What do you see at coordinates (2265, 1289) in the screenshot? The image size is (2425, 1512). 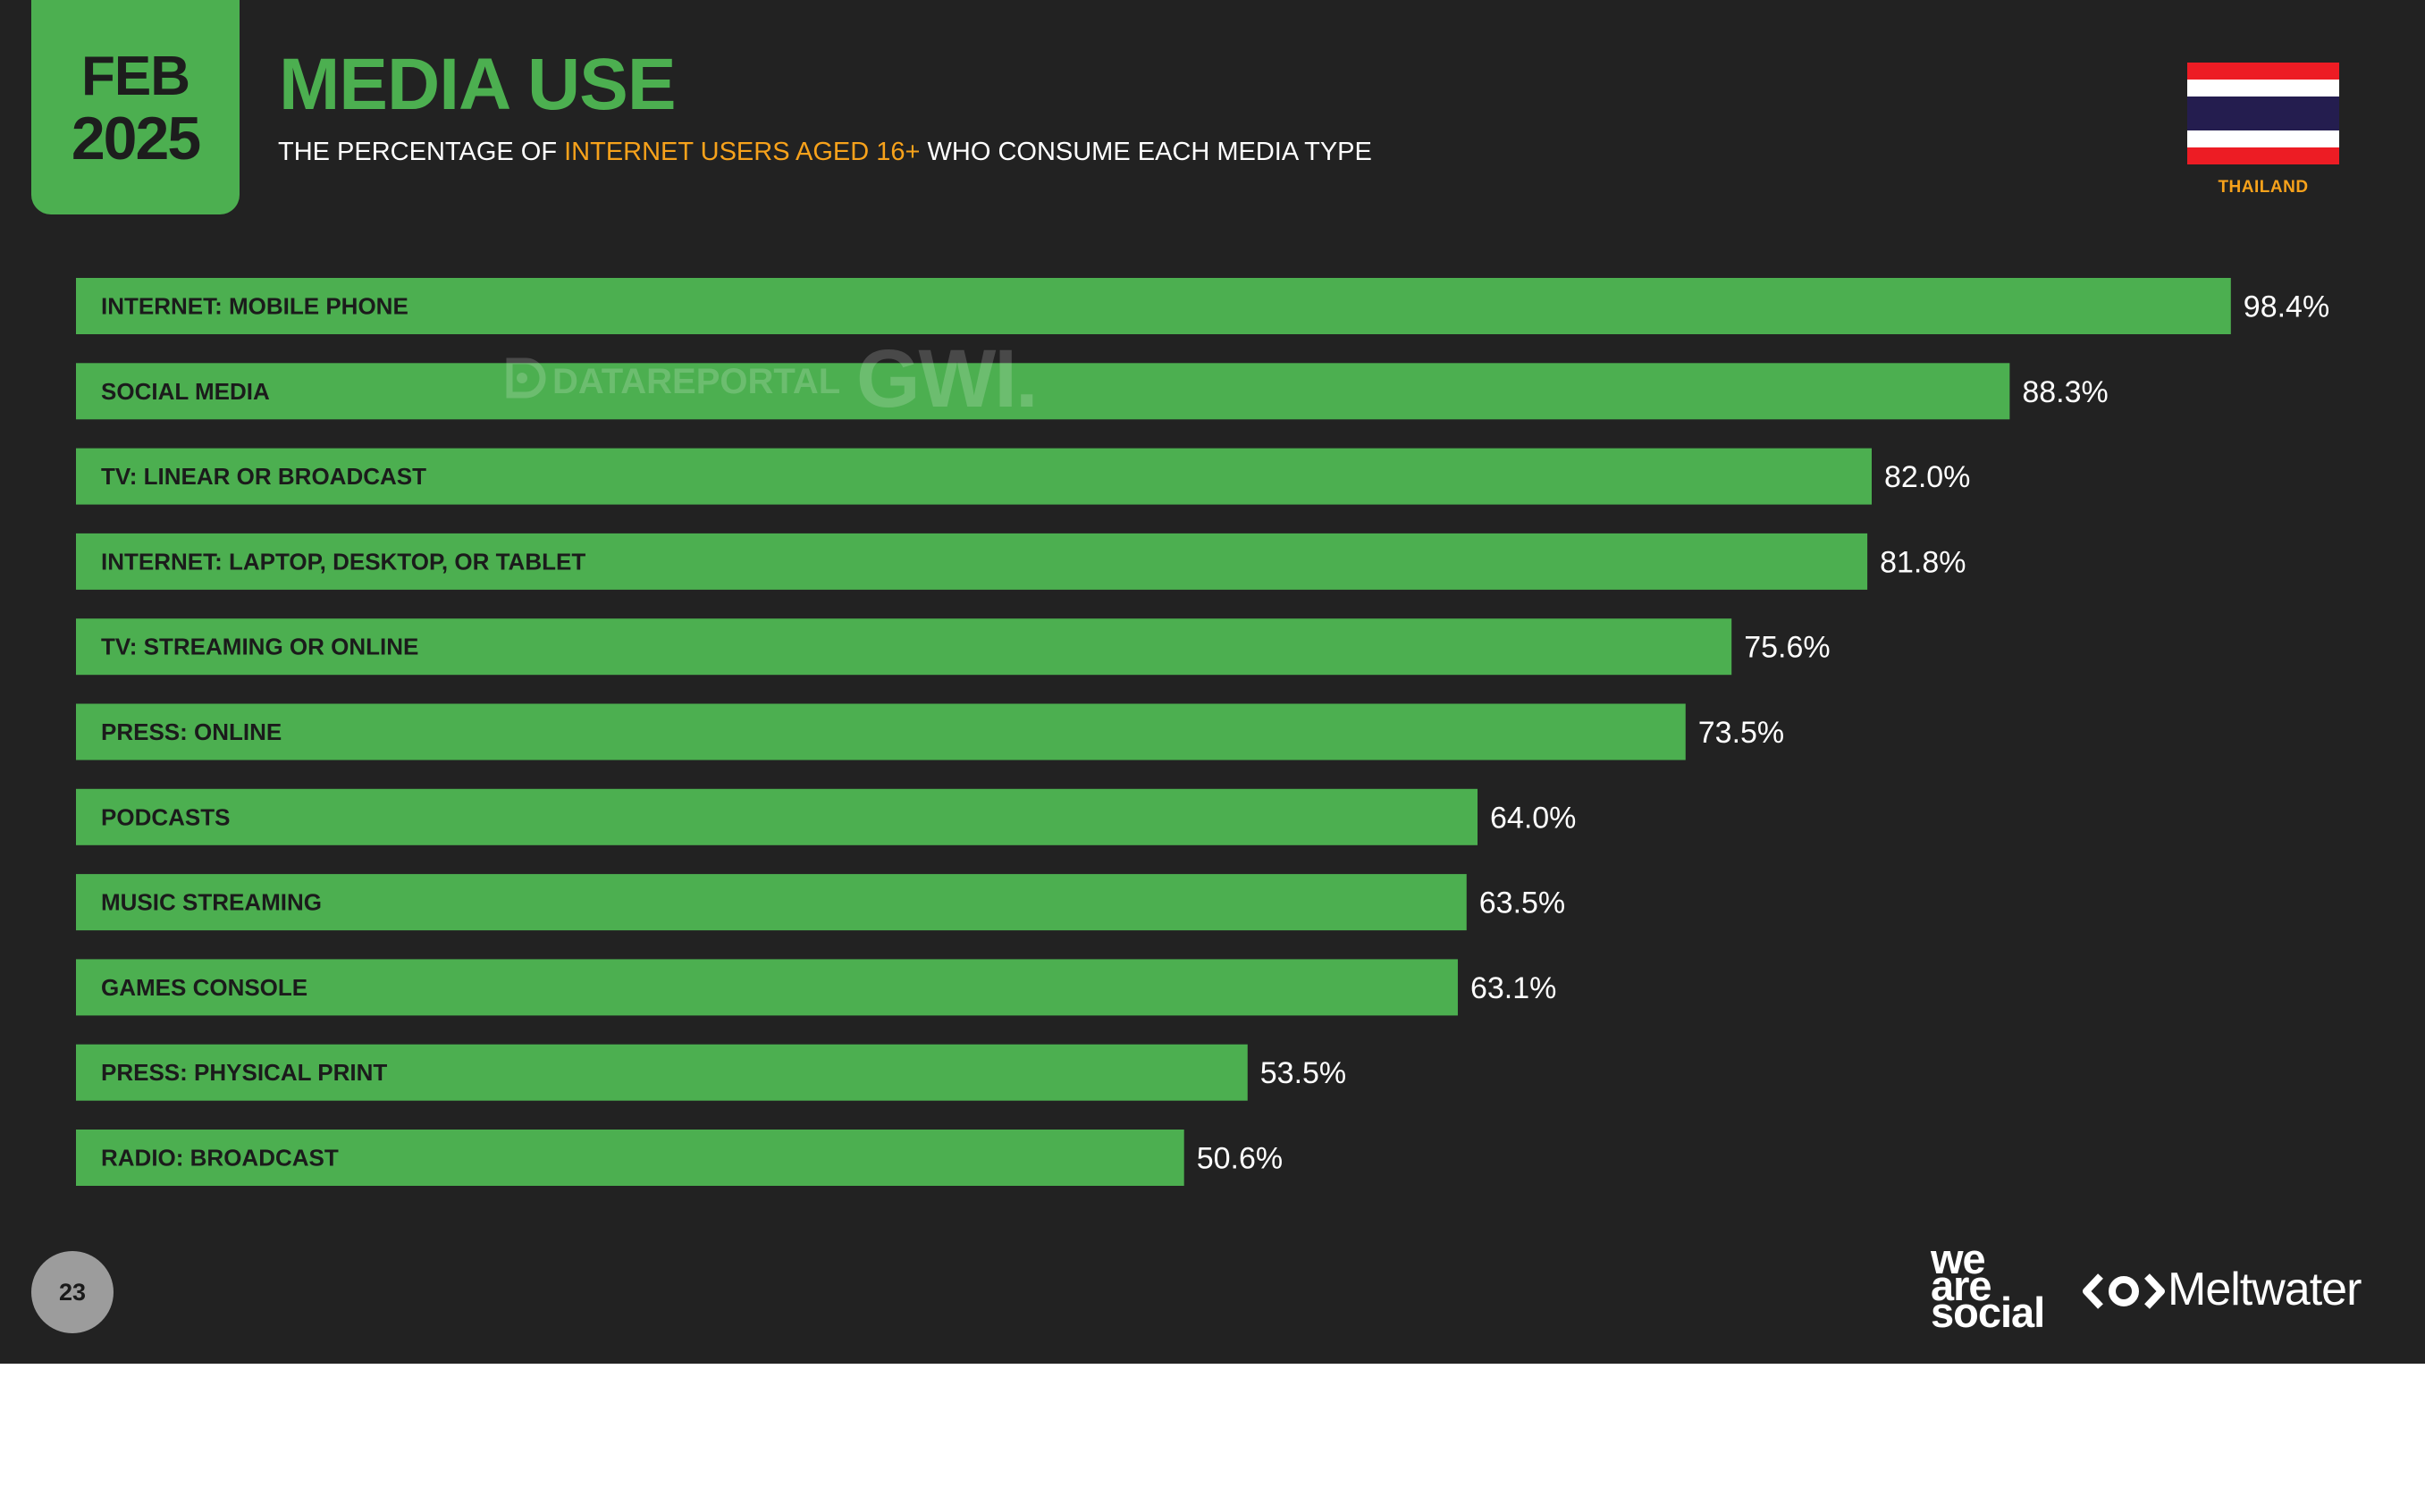 I see `meltwater-wordmark: Meltwater` at bounding box center [2265, 1289].